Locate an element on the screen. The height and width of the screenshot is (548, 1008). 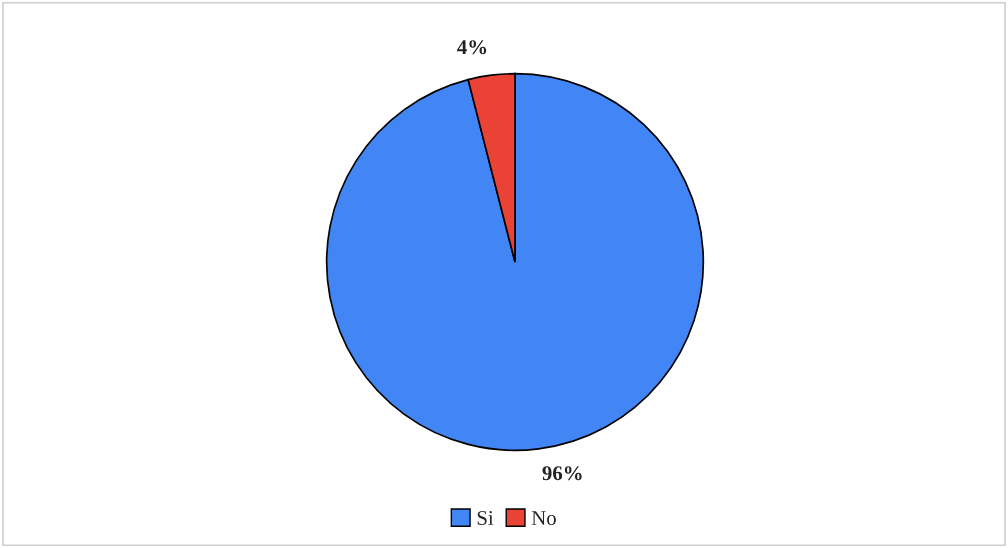
legend-label: Si is located at coordinates (485, 518).